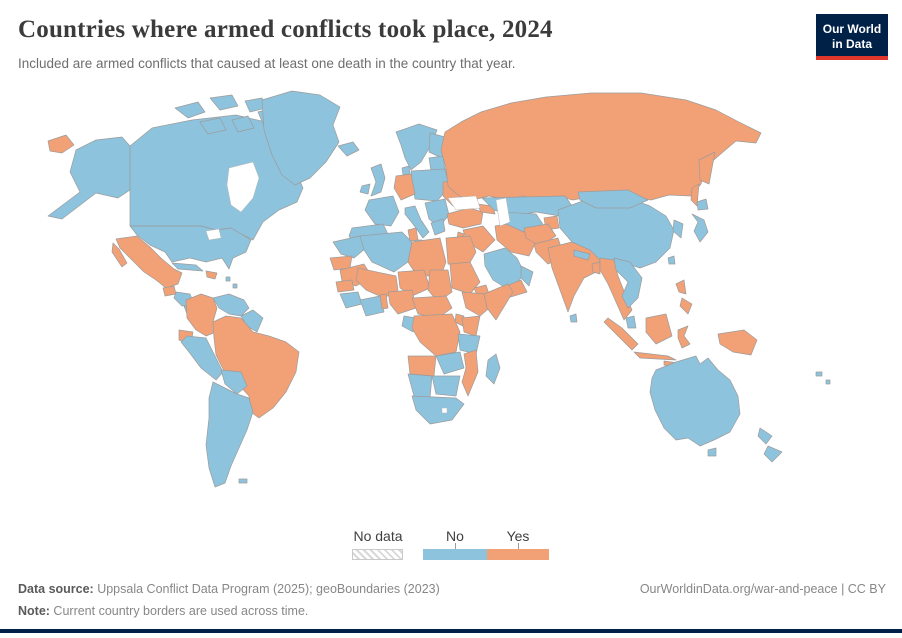 This screenshot has width=902, height=638. Describe the element at coordinates (422, 366) in the screenshot. I see `region-angola` at that location.